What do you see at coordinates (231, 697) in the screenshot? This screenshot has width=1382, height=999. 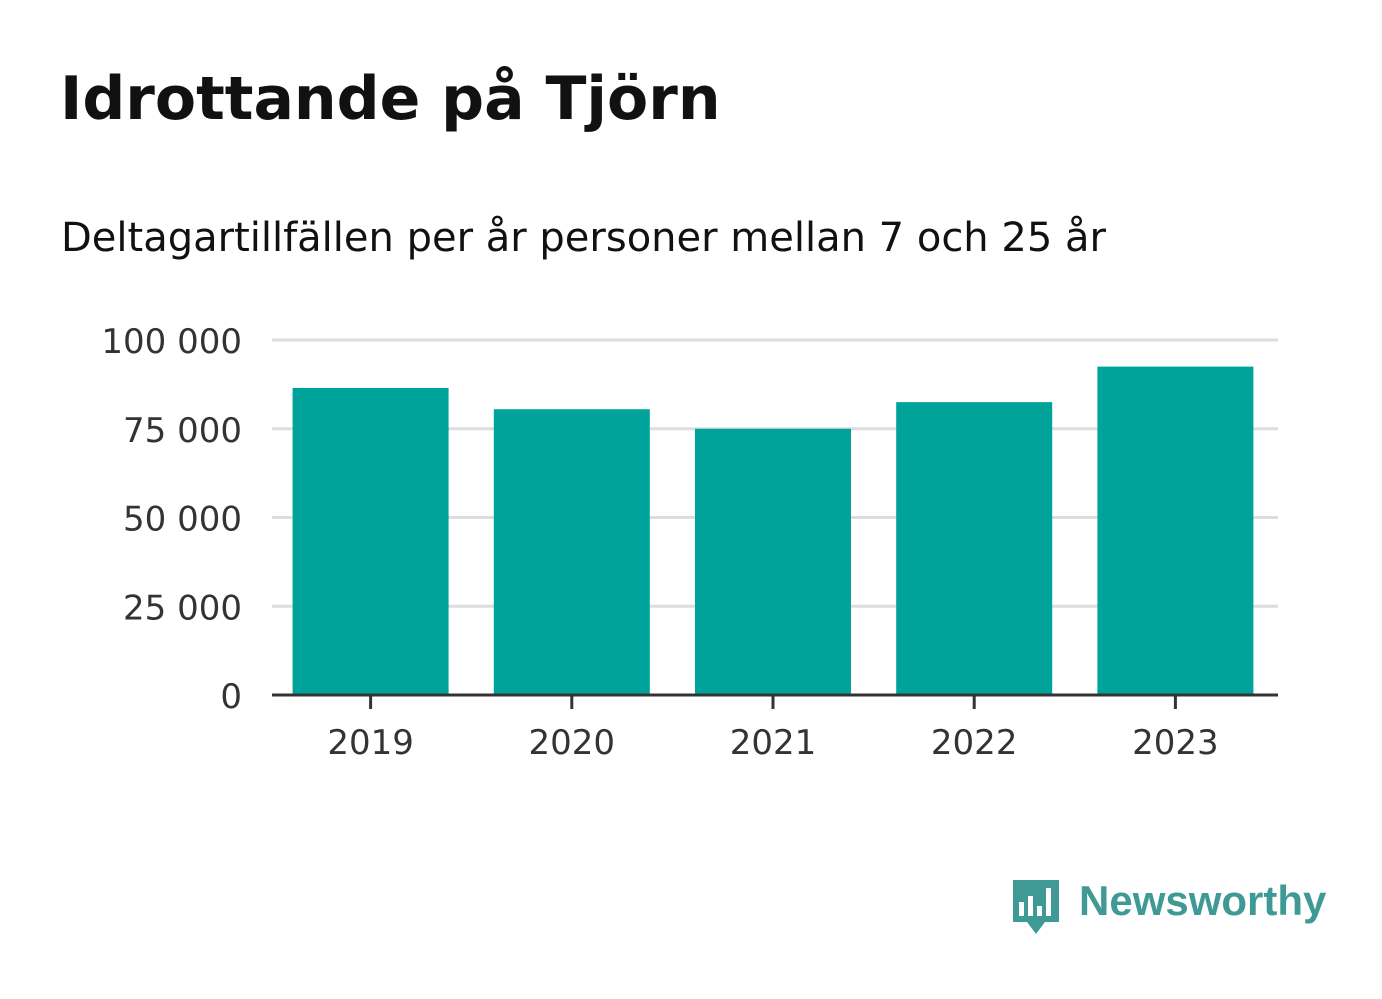 I see `y-tick-label: 0` at bounding box center [231, 697].